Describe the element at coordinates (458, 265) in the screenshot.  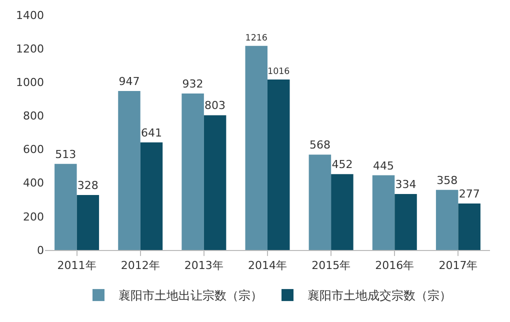
I see `x-tick-label: 2017年` at that location.